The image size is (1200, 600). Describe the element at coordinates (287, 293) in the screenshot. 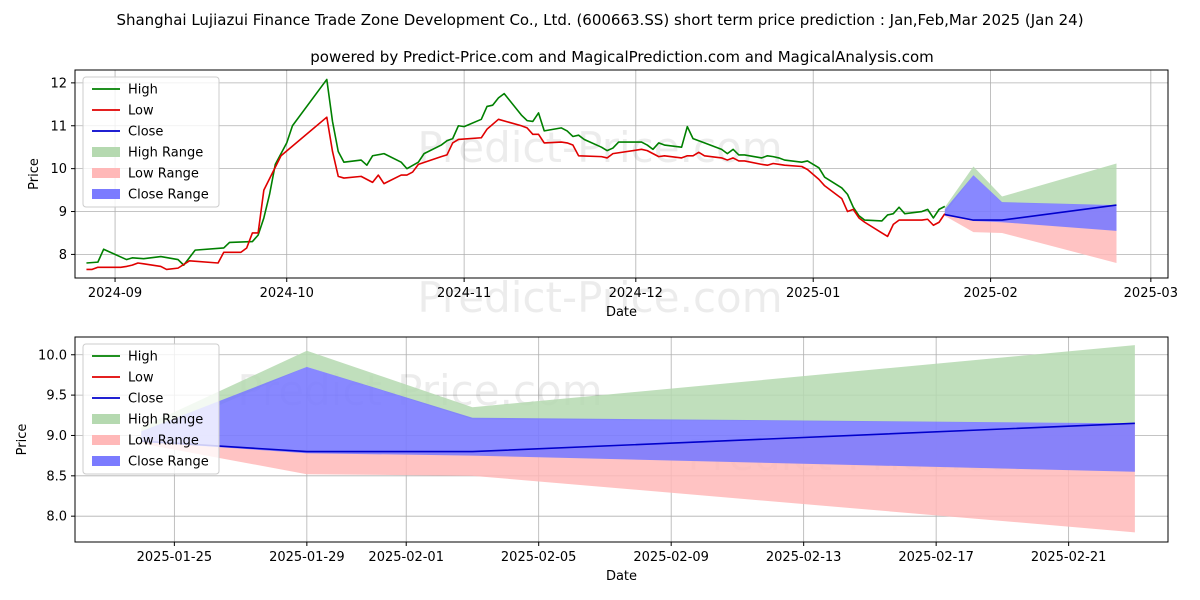

I see `x-tick-label: 2024-10` at that location.